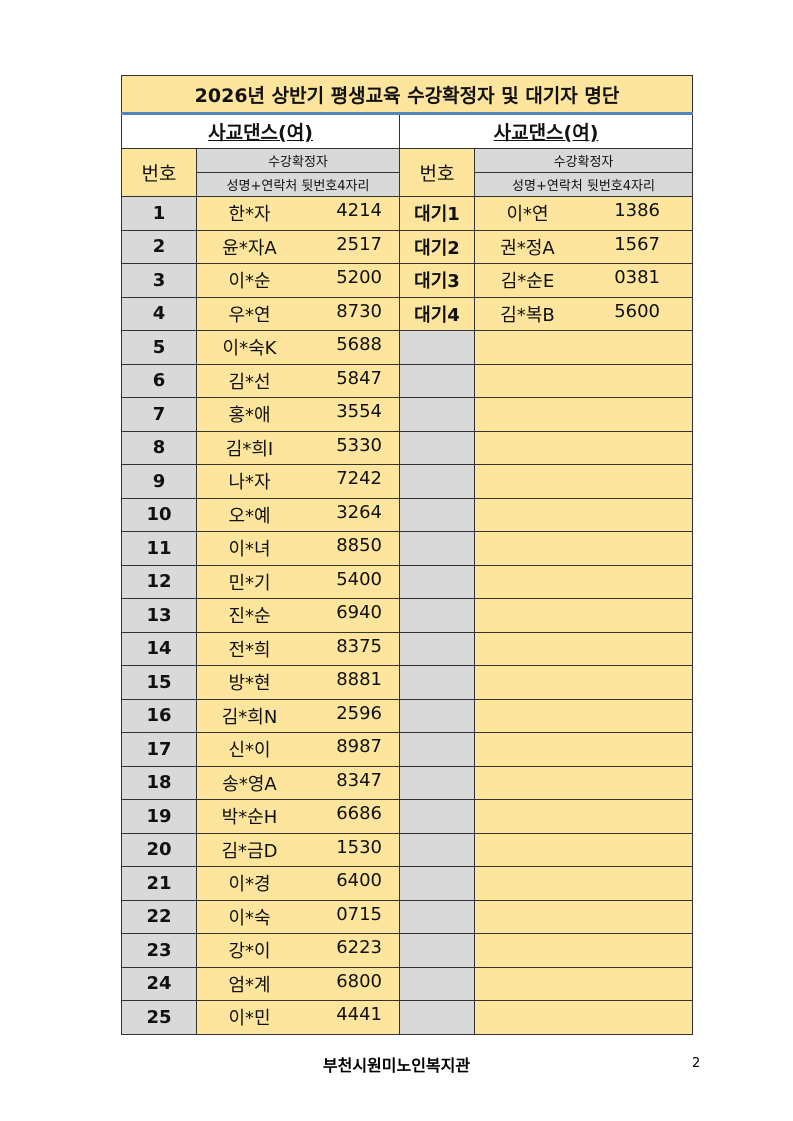 The image size is (793, 1121). Describe the element at coordinates (527, 215) in the screenshot. I see `name: 이*연` at that location.